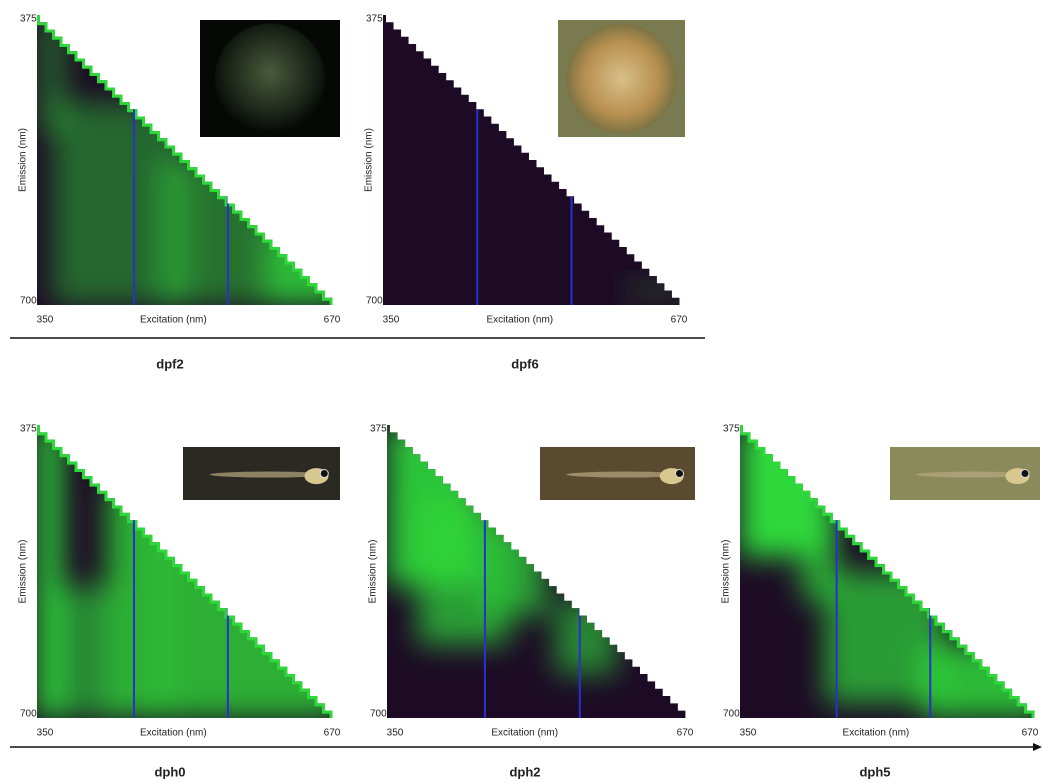 The image size is (1042, 783). I want to click on panel-label: dph5, so click(874, 771).